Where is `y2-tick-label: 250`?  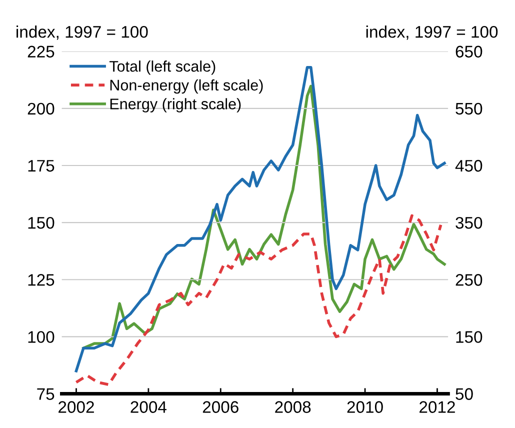
y2-tick-label: 250 is located at coordinates (469, 280).